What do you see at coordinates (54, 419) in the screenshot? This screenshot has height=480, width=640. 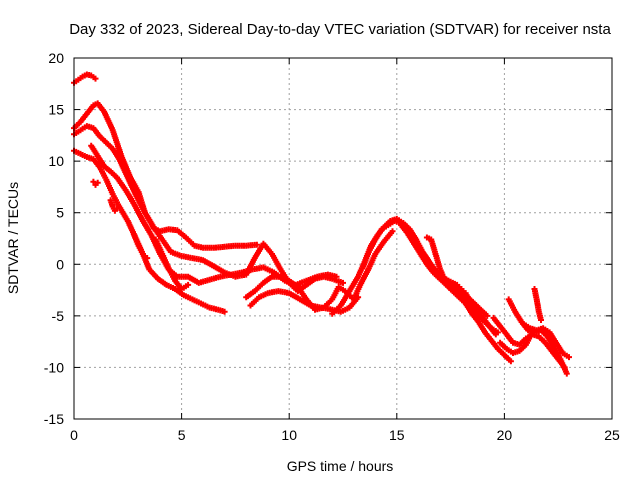 I see `y-tick-label: -15` at bounding box center [54, 419].